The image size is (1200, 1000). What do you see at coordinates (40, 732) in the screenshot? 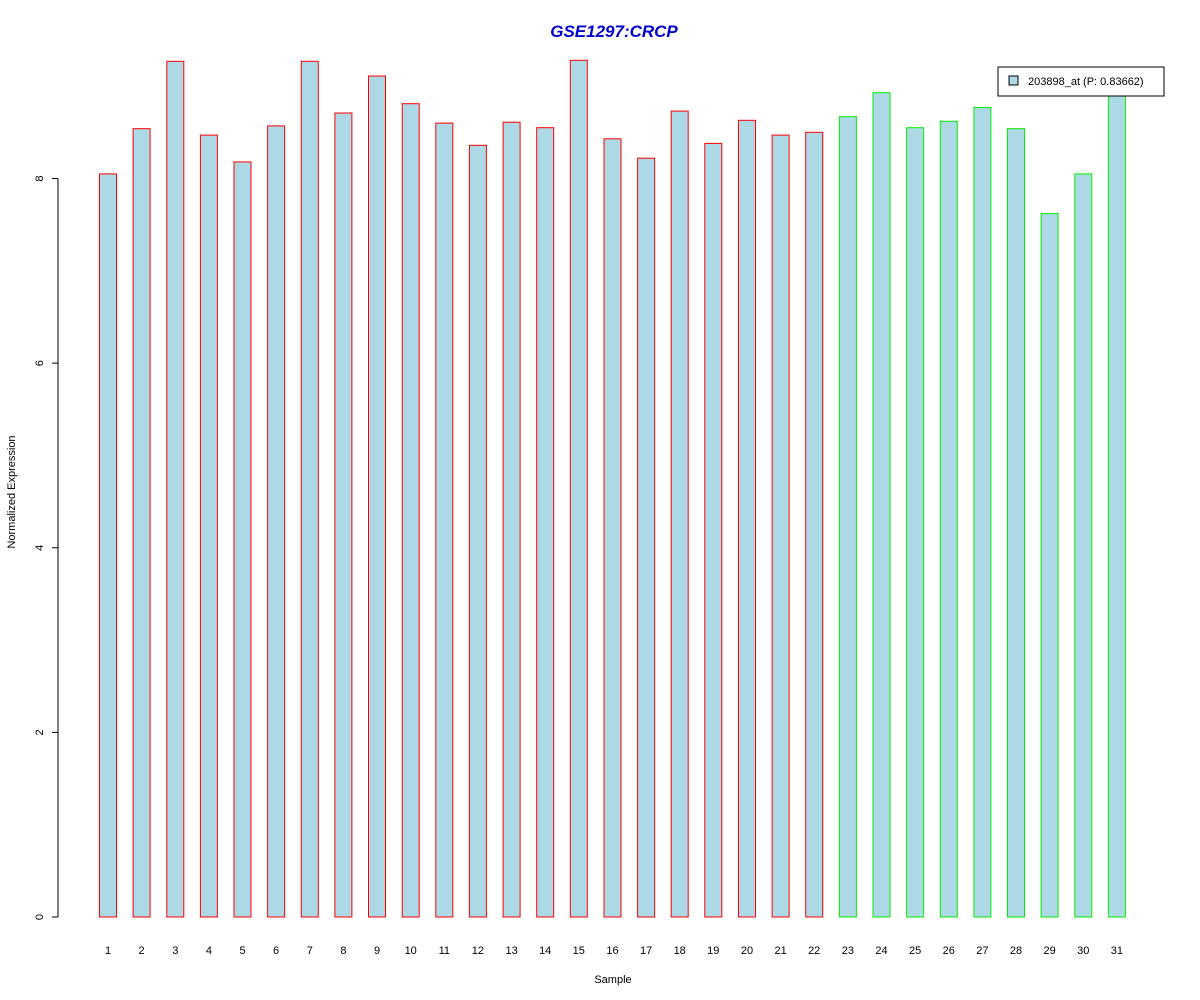
I see `y-tick-label: 2` at bounding box center [40, 732].